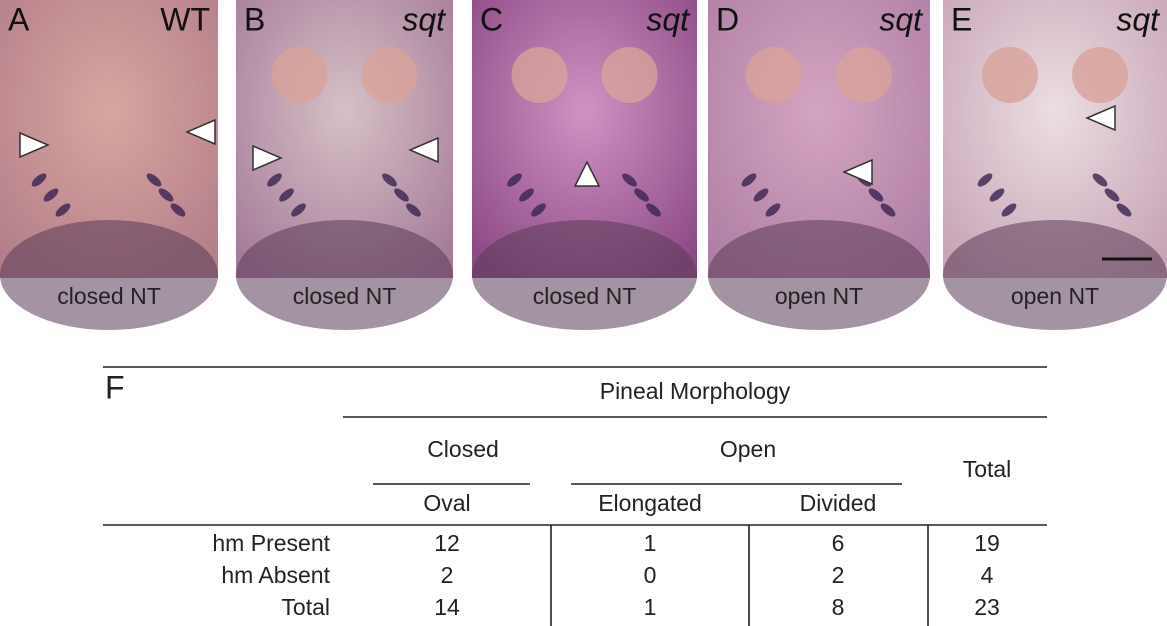  What do you see at coordinates (115, 387) in the screenshot?
I see `panel-letter: F` at bounding box center [115, 387].